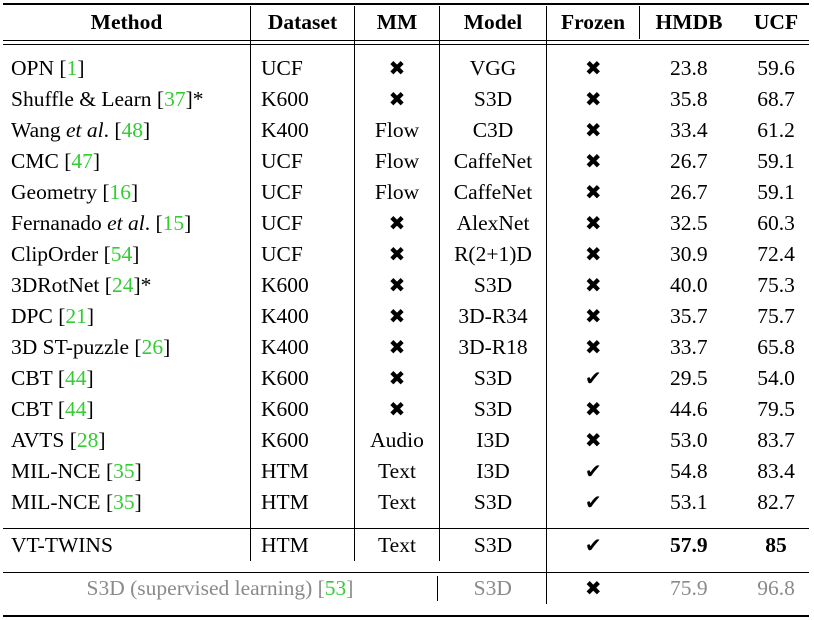 The width and height of the screenshot is (814, 620). I want to click on citation-link: 15, so click(173, 223).